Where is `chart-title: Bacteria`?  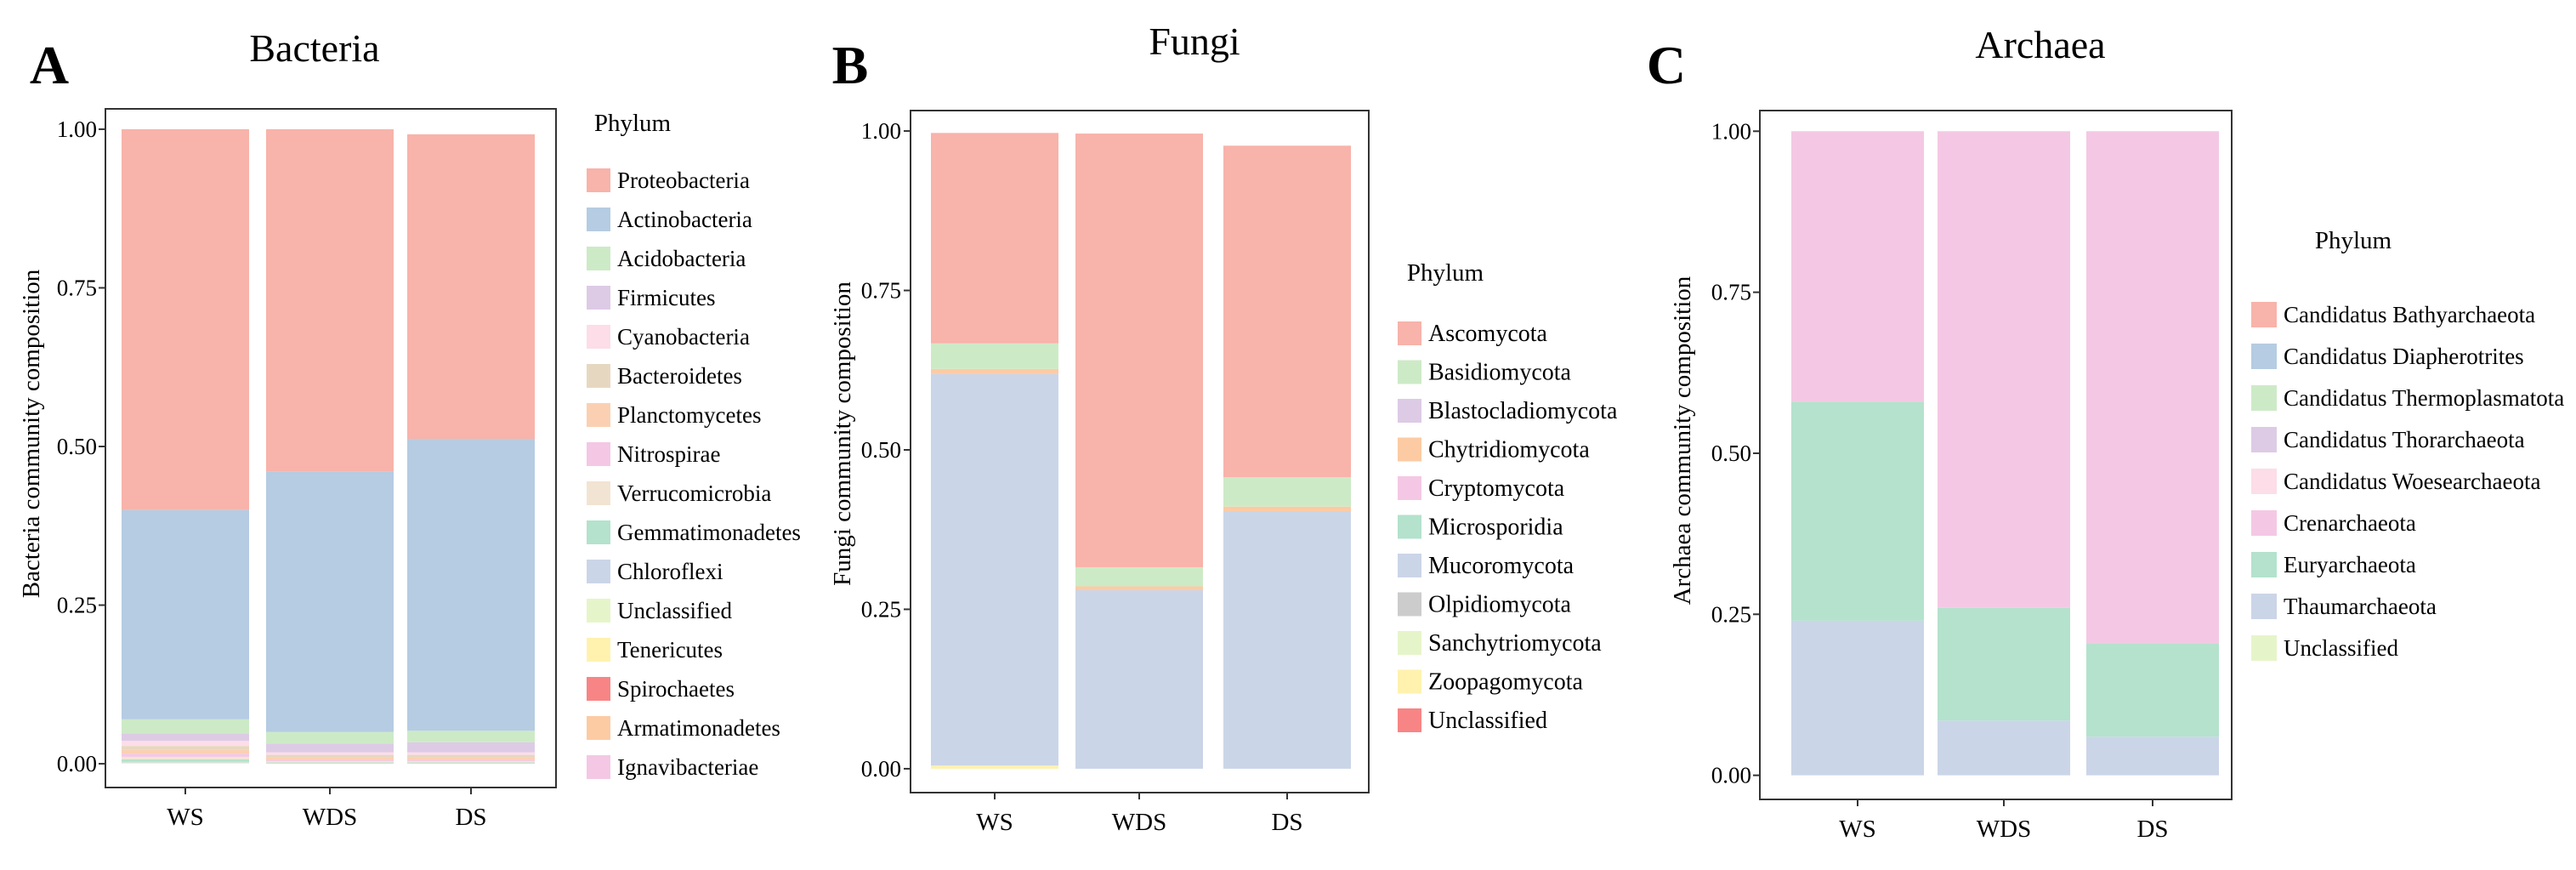
chart-title: Bacteria is located at coordinates (314, 48).